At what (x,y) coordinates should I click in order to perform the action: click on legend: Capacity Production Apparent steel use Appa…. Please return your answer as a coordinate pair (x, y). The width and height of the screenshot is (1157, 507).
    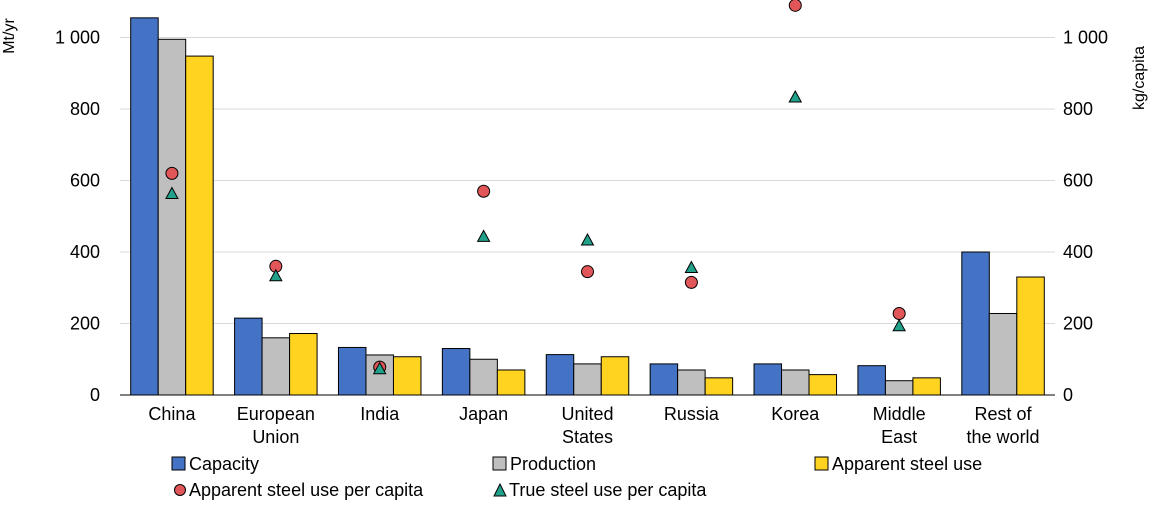
    Looking at the image, I should click on (576, 477).